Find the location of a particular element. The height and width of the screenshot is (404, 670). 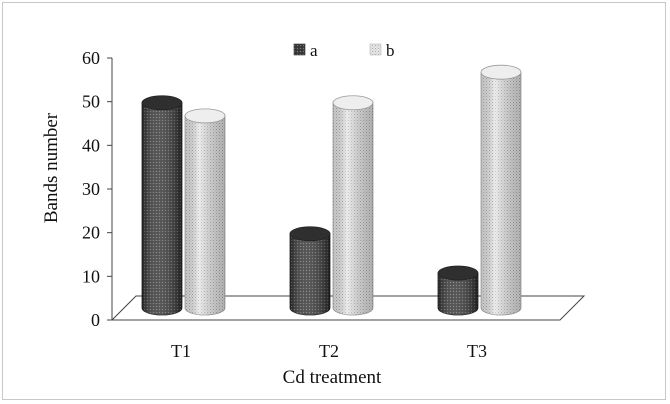

x-tick-label: T2 is located at coordinates (329, 351).